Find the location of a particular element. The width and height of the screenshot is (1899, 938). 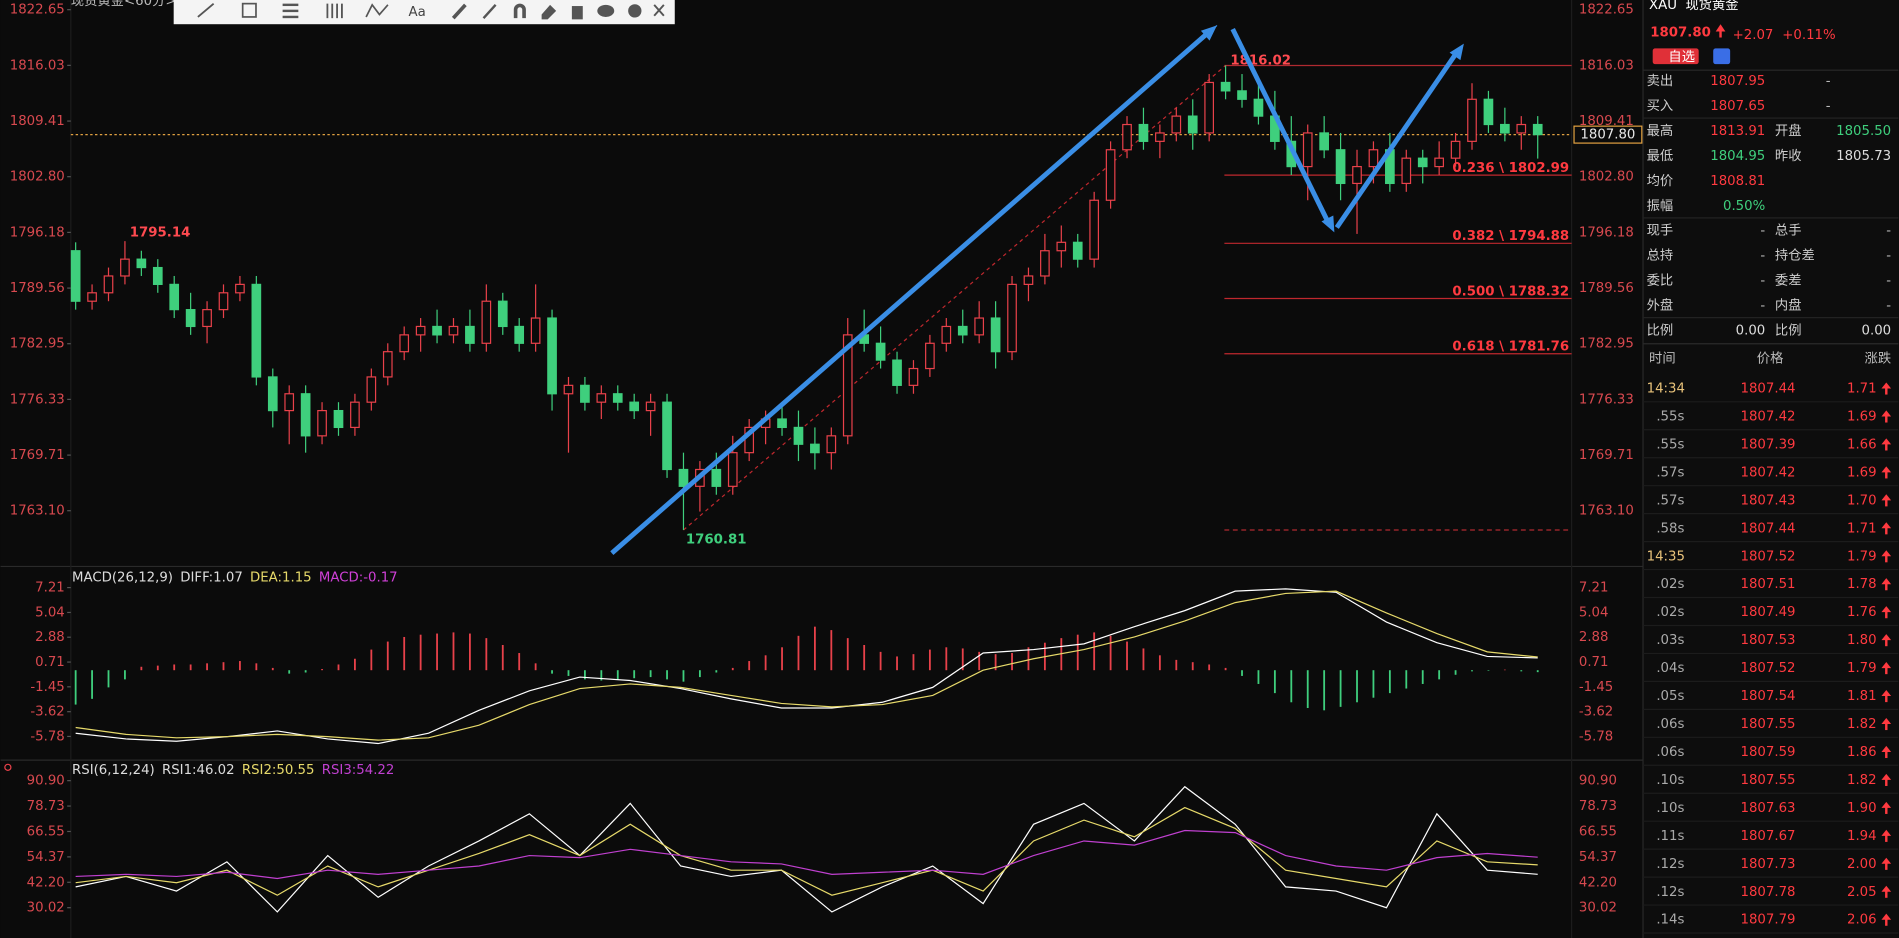

trade-time: .05s is located at coordinates (1670, 696).